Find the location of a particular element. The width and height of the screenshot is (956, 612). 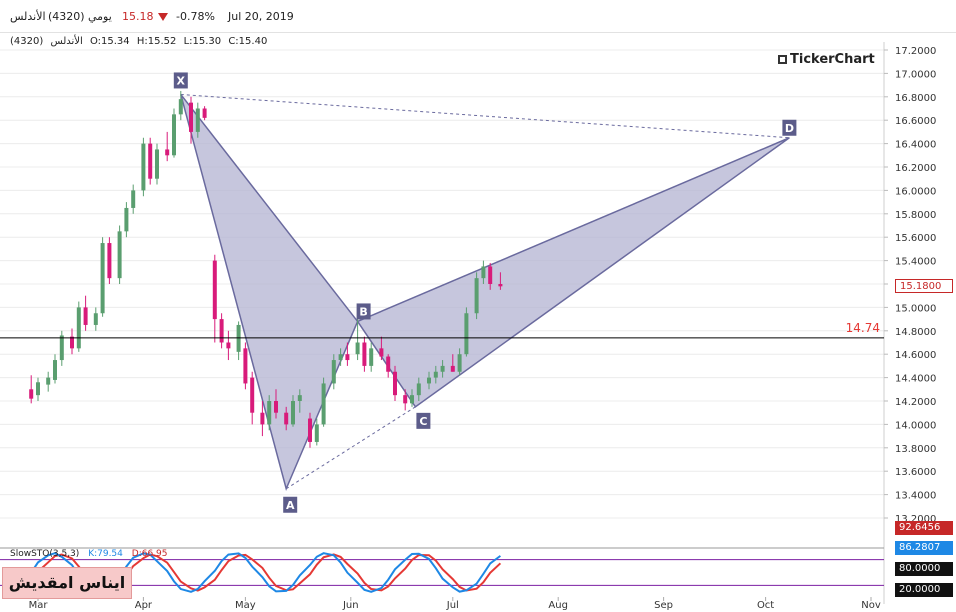

stoch-tag-4: 20.0000 is located at coordinates (924, 590).